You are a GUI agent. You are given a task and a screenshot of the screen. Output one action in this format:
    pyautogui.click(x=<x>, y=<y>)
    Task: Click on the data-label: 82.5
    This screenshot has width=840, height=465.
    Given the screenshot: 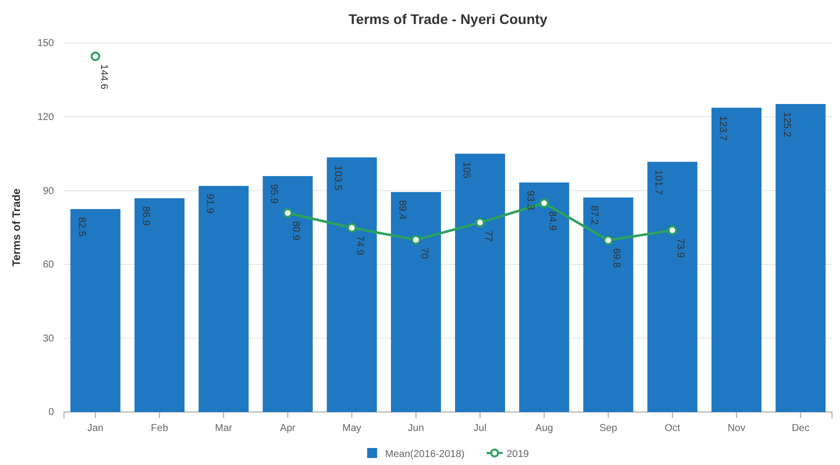 What is the action you would take?
    pyautogui.click(x=81, y=227)
    